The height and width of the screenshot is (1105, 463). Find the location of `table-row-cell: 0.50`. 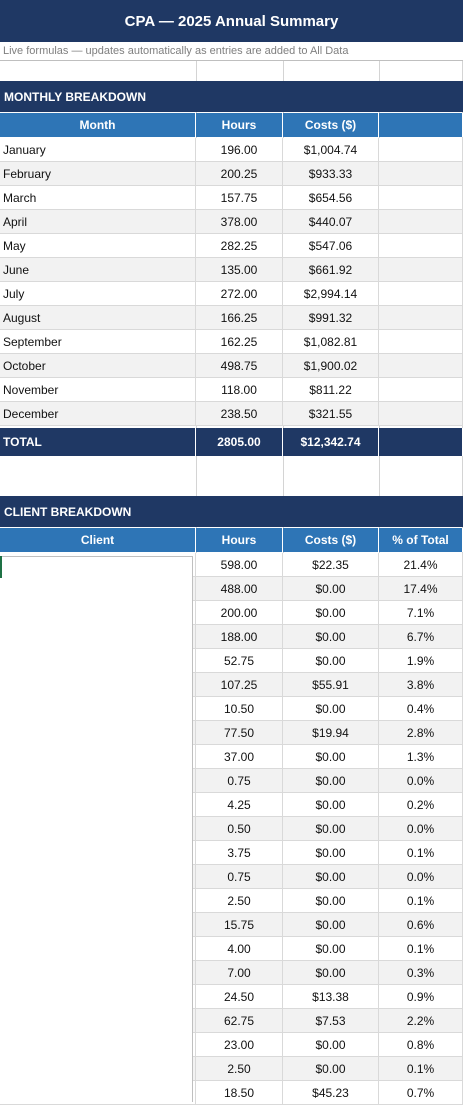

table-row-cell: 0.50 is located at coordinates (239, 829).